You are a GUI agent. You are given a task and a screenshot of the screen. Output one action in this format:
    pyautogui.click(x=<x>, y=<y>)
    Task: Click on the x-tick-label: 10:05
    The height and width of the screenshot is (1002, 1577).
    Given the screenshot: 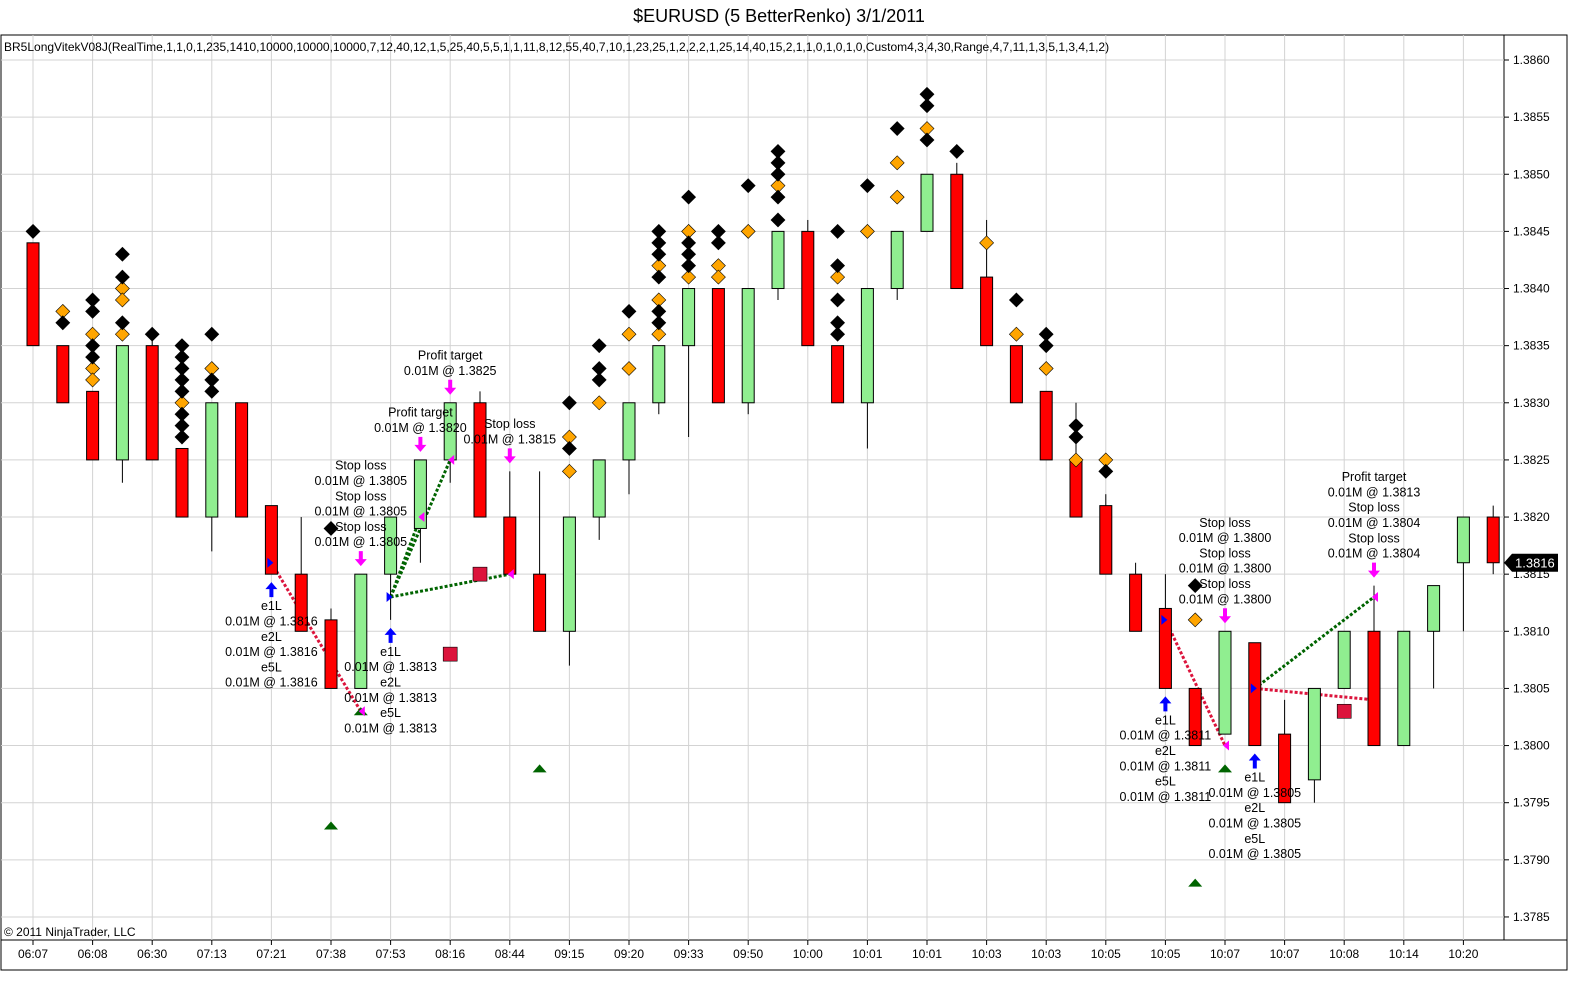 What is the action you would take?
    pyautogui.click(x=1106, y=954)
    